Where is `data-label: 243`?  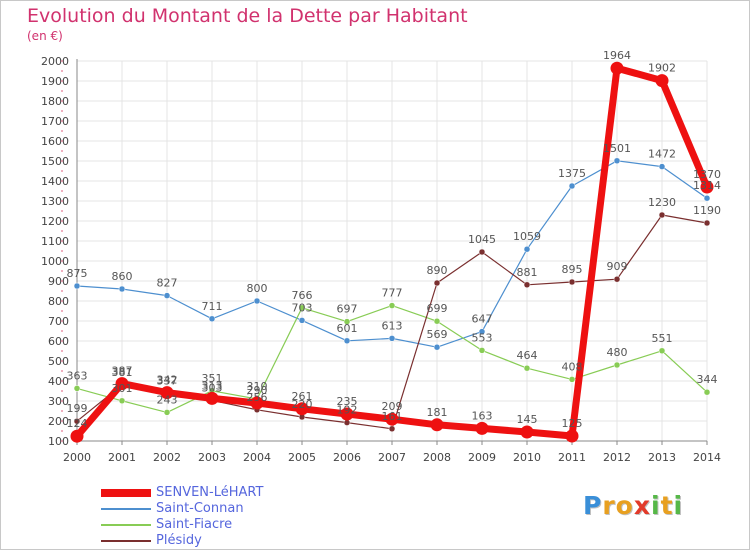
data-label: 243 is located at coordinates (167, 399).